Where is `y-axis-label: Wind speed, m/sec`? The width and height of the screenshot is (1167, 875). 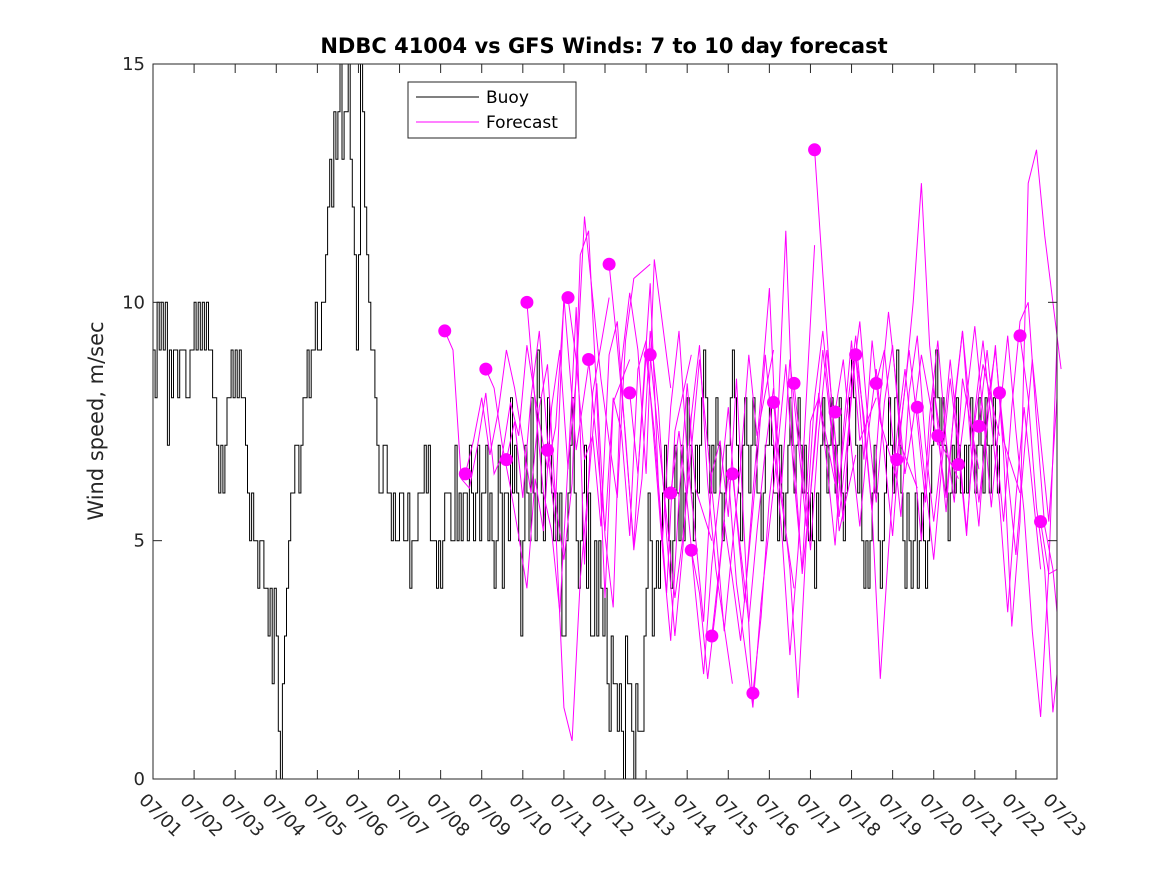
y-axis-label: Wind speed, m/sec is located at coordinates (96, 420).